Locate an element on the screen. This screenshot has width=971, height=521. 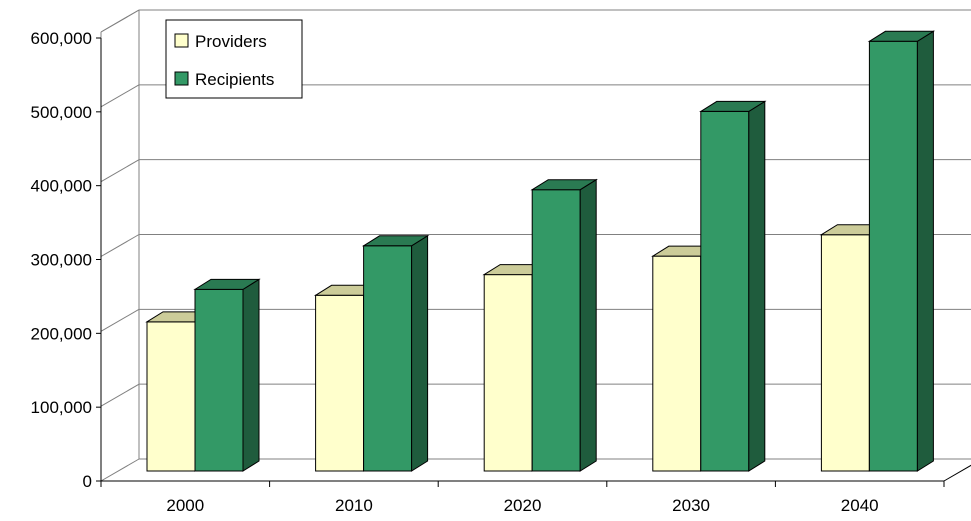
bar-recipients-2020 is located at coordinates (564, 325).